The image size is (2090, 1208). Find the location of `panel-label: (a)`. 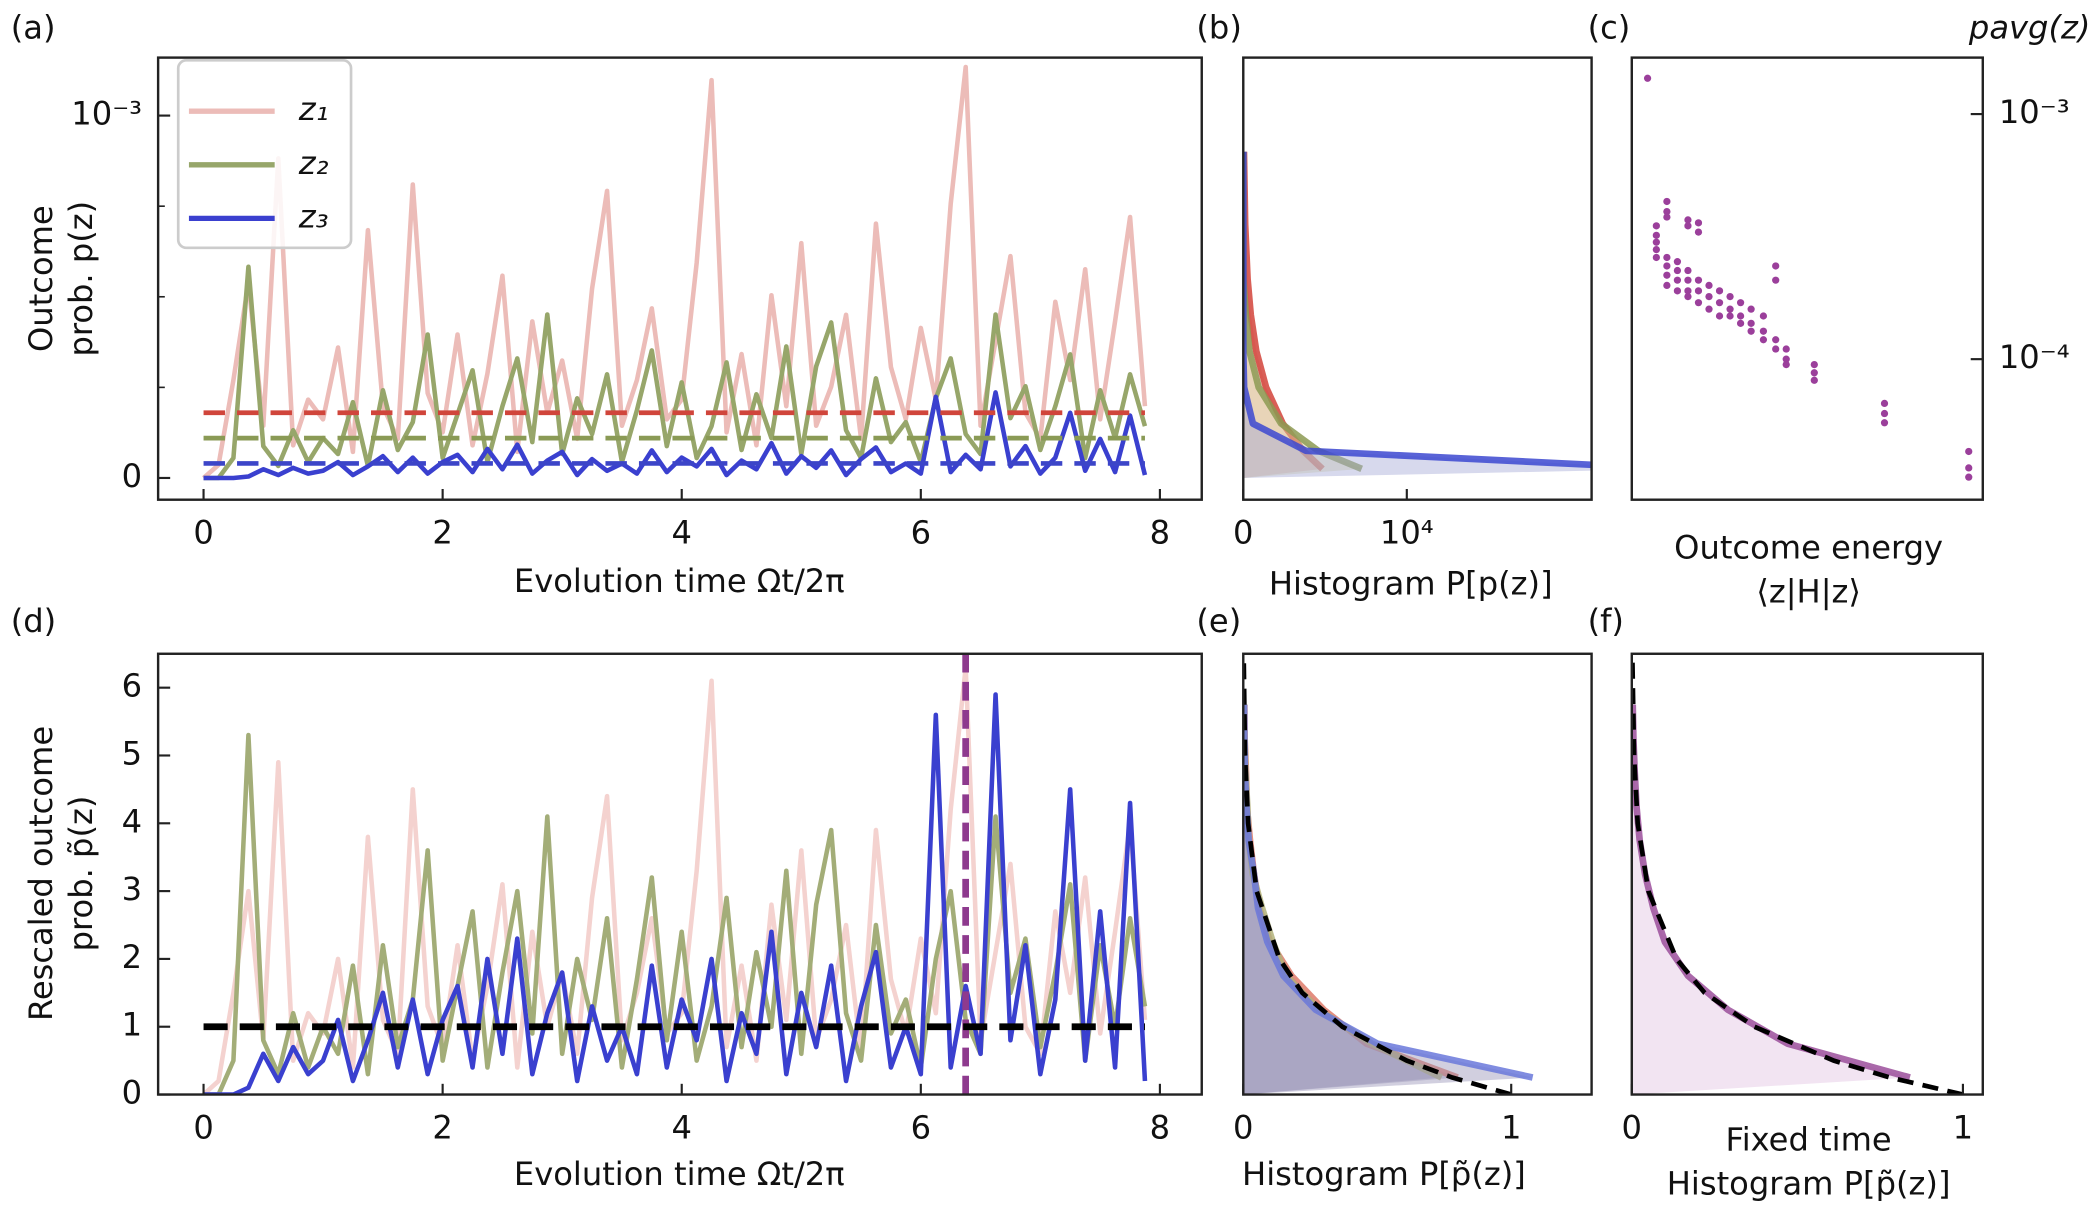

panel-label: (a) is located at coordinates (33, 27).